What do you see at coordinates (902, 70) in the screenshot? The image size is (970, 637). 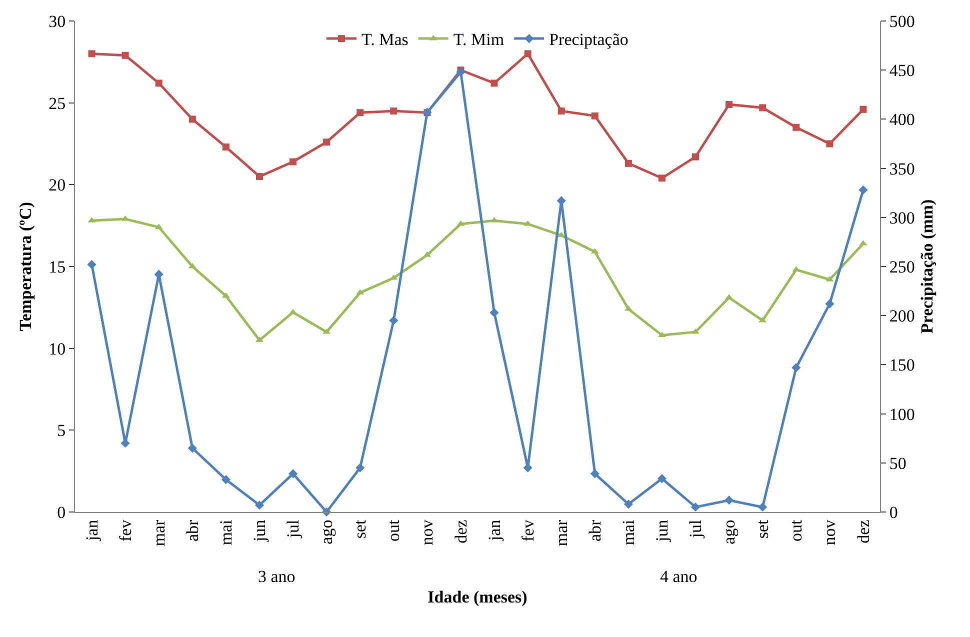 I see `y2-tick-label: 450` at bounding box center [902, 70].